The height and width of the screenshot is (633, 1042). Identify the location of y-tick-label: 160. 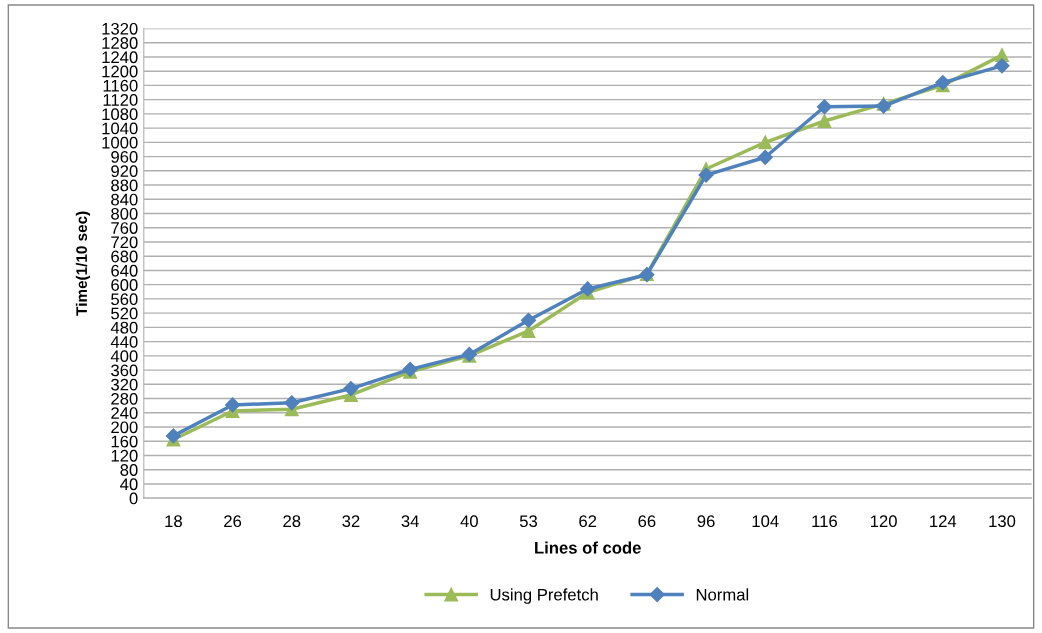
(124, 441).